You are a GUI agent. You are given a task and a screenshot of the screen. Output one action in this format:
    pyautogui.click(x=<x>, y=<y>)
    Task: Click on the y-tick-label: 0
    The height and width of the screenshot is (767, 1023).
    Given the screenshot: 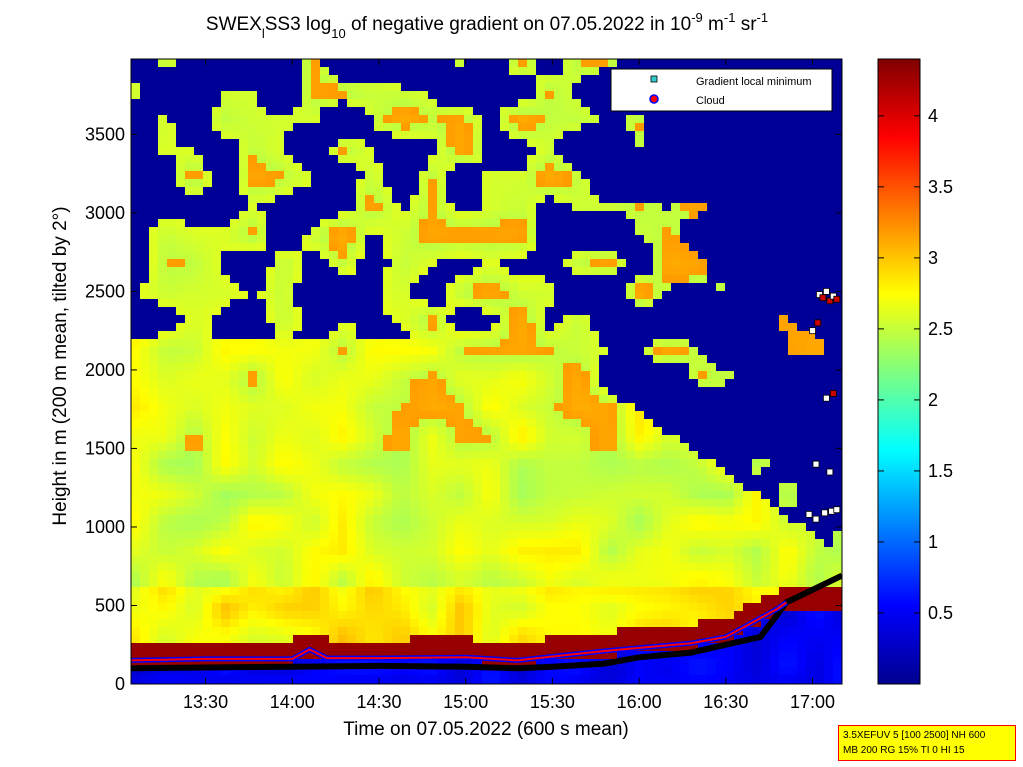 What is the action you would take?
    pyautogui.click(x=120, y=684)
    